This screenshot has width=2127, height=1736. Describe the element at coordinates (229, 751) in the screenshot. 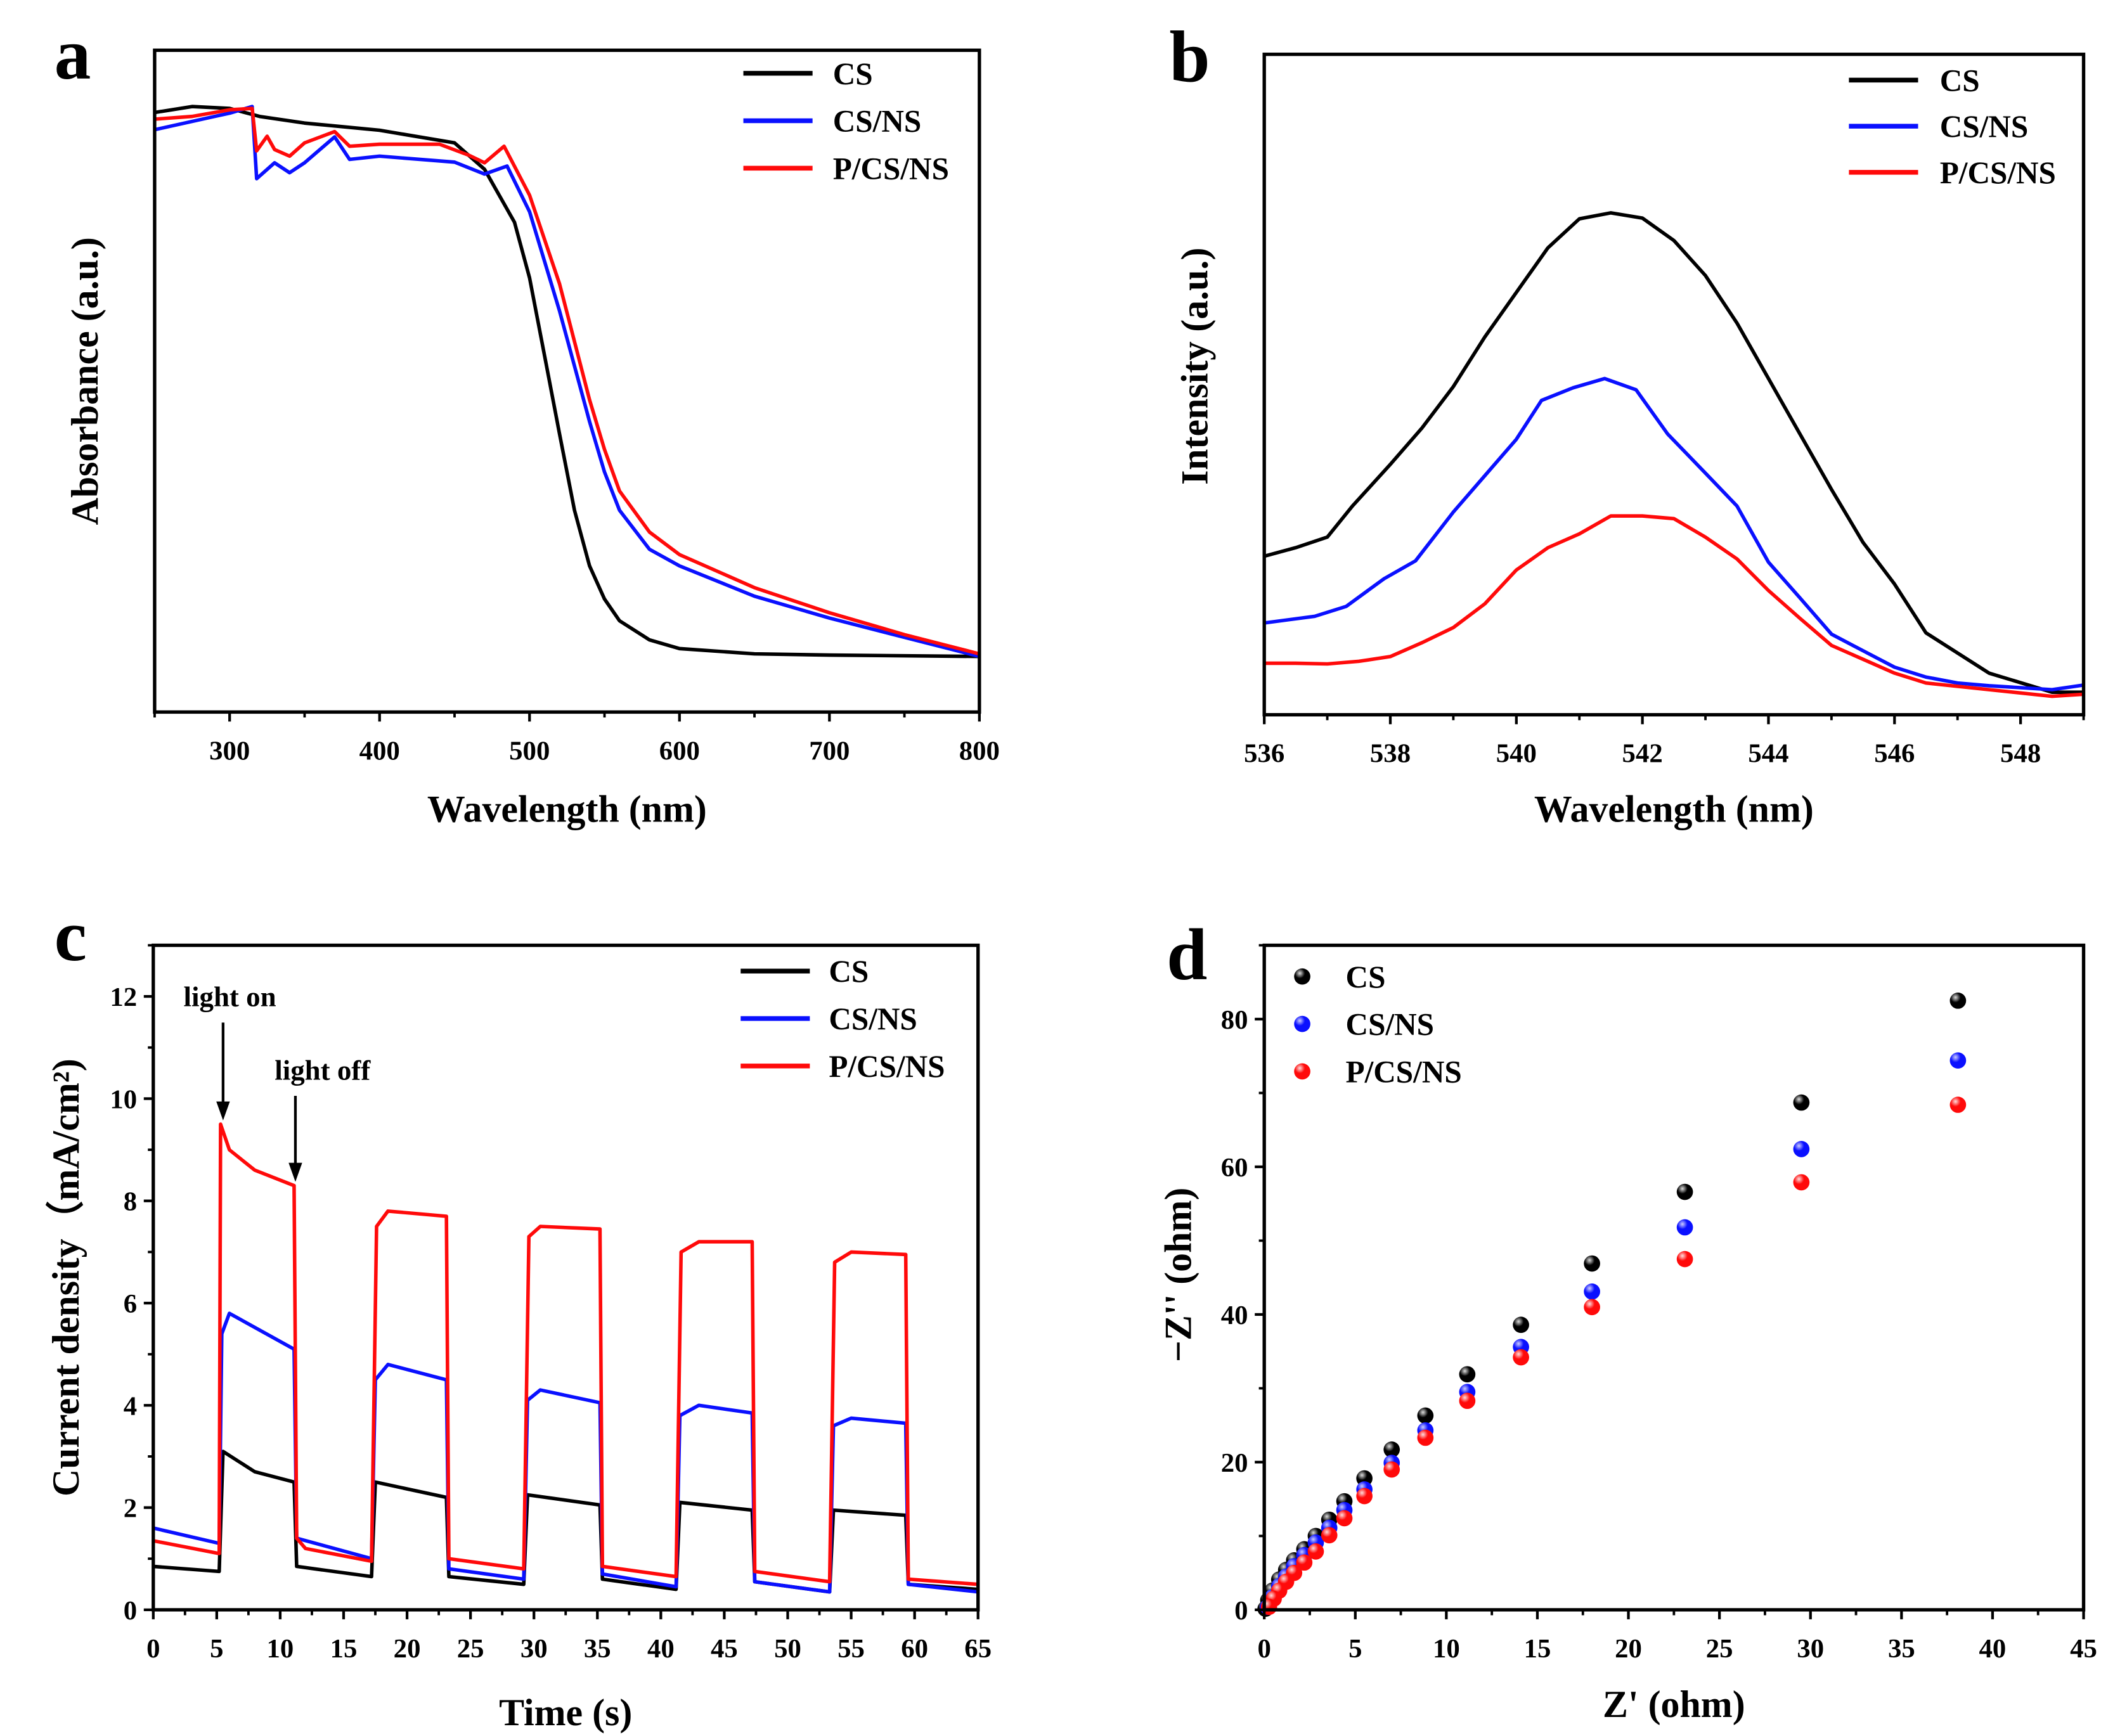

I see `x-tick-label: 300` at that location.